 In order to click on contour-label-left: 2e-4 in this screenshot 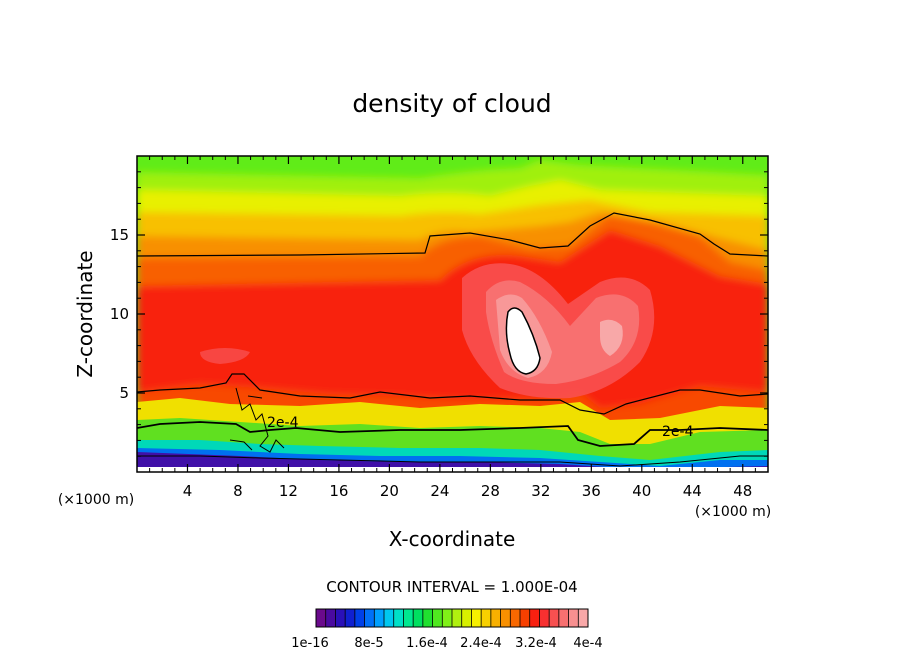, I will do `click(283, 423)`.